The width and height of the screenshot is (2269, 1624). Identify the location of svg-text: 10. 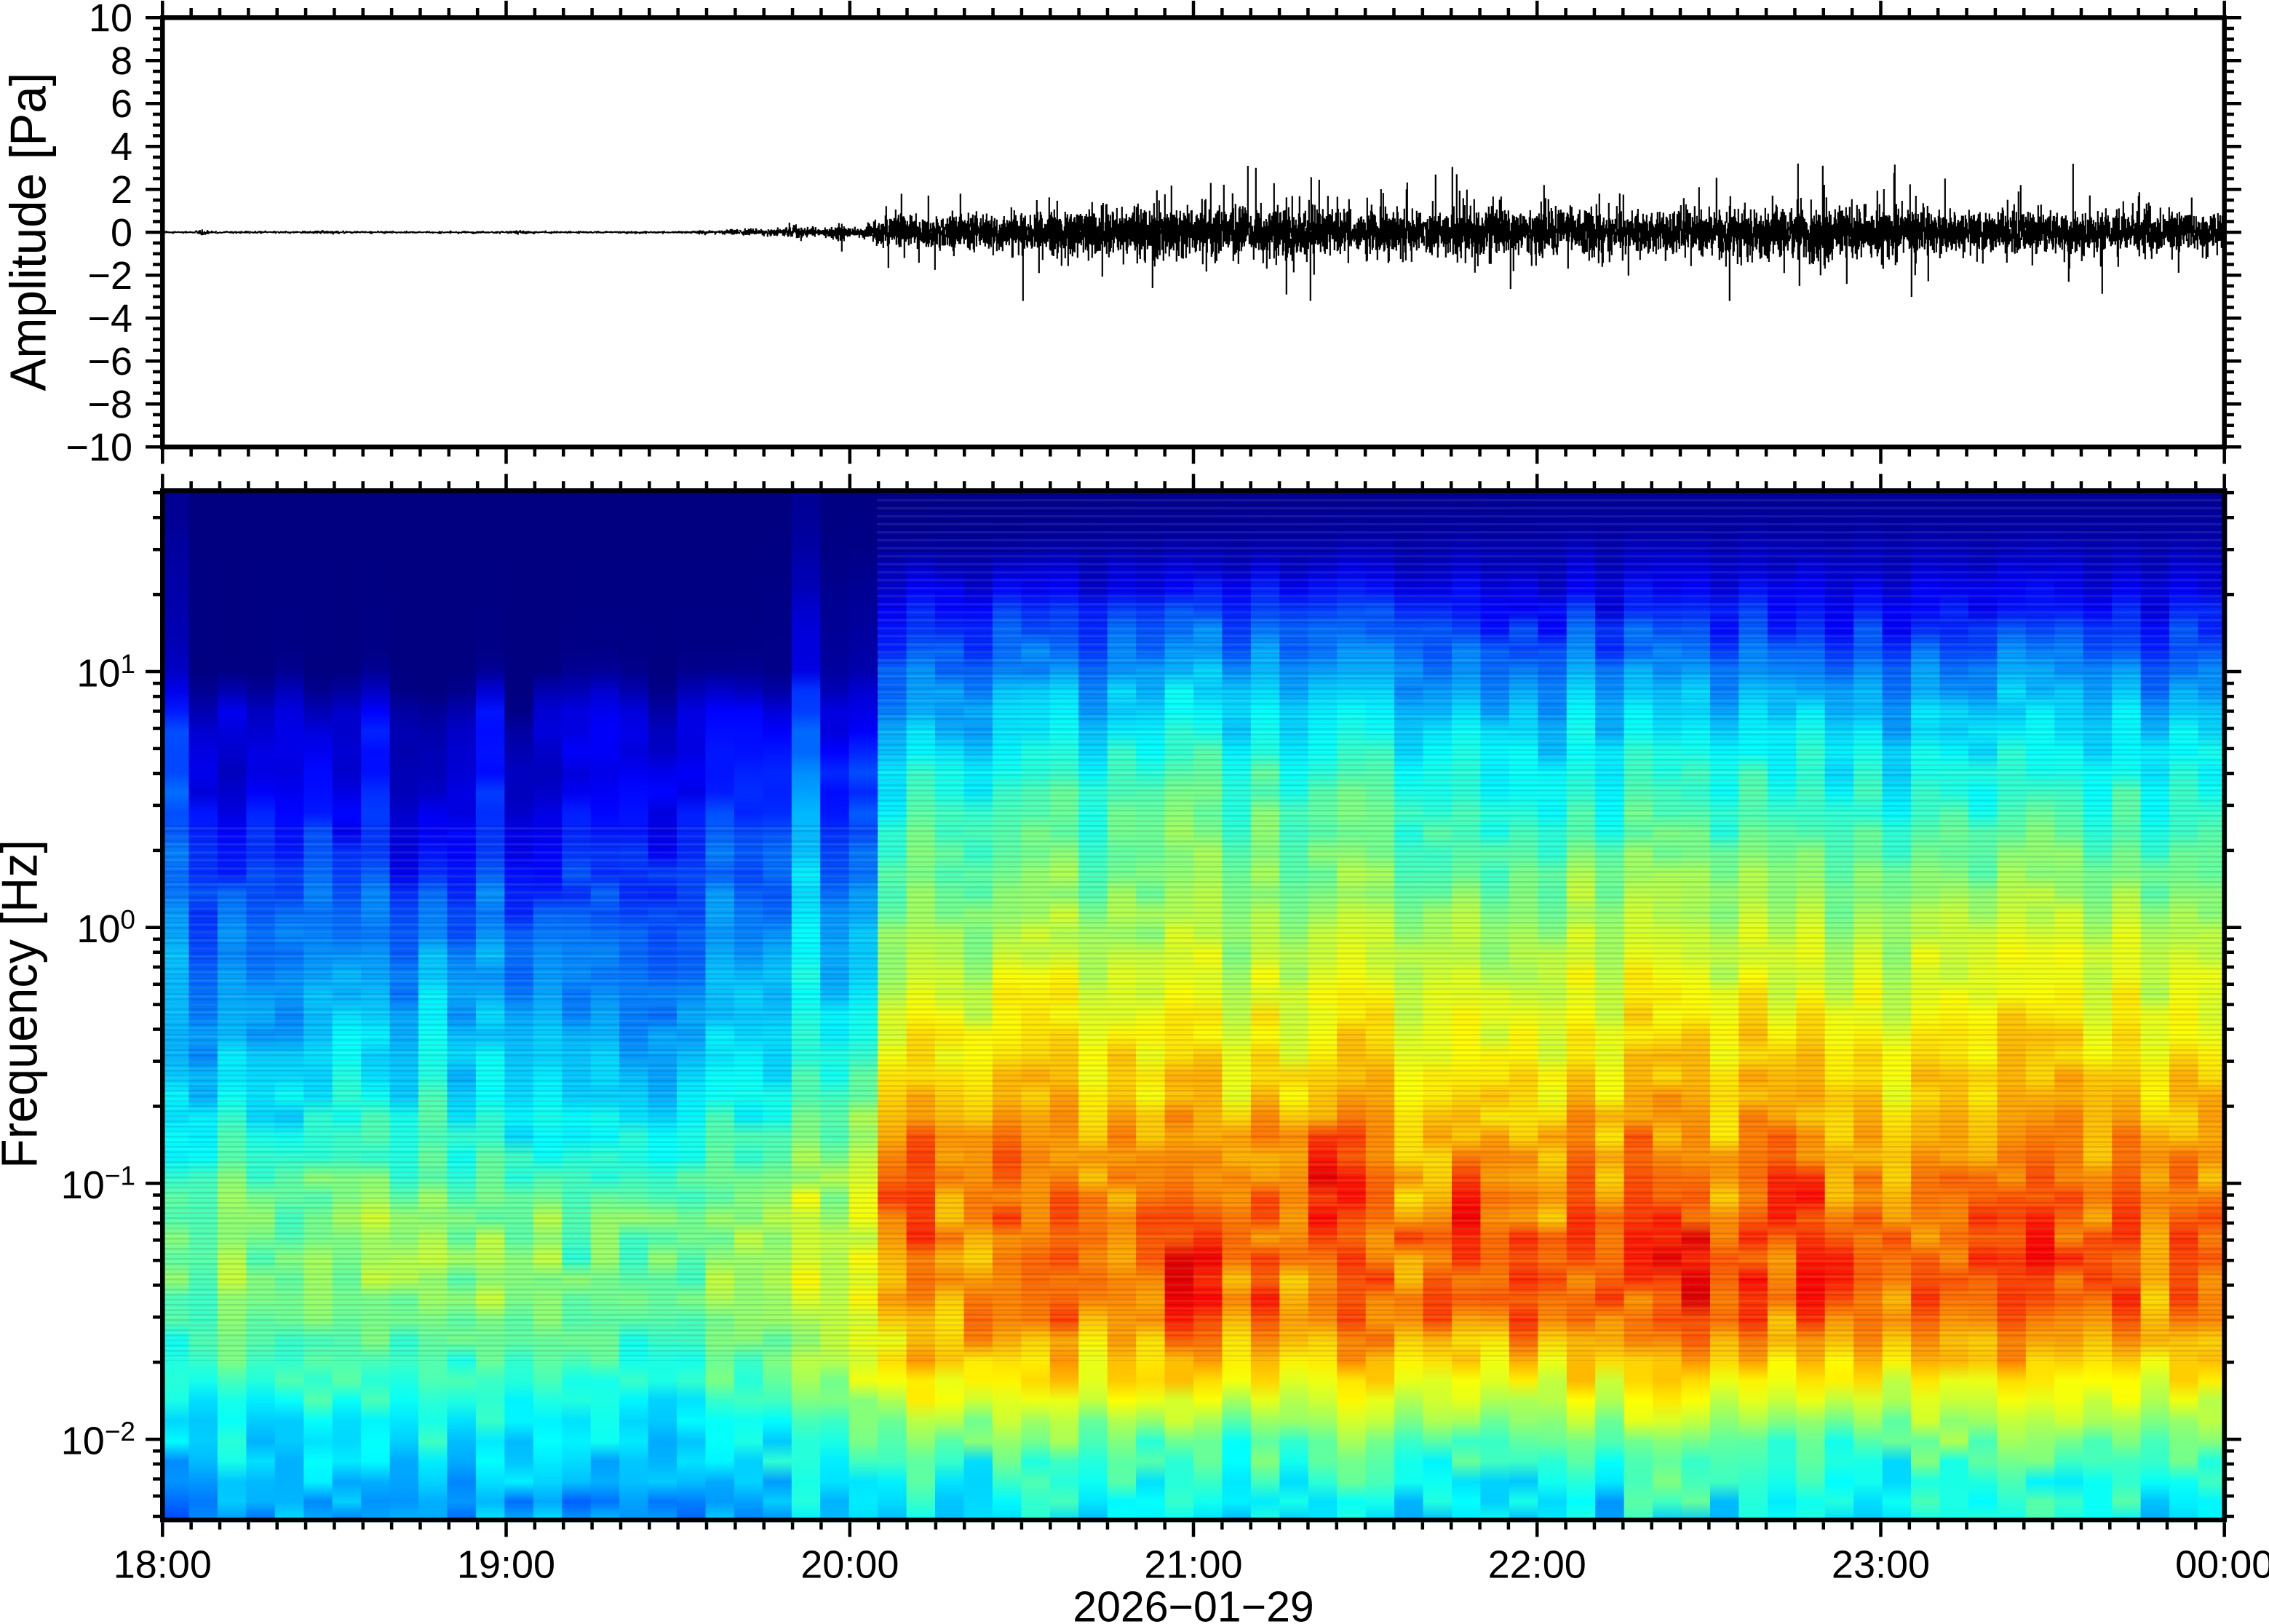
(111, 20).